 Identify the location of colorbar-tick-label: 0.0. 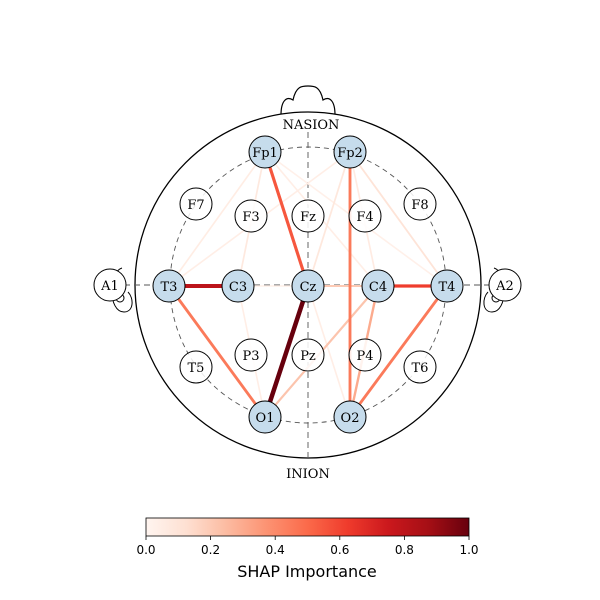
(145, 550).